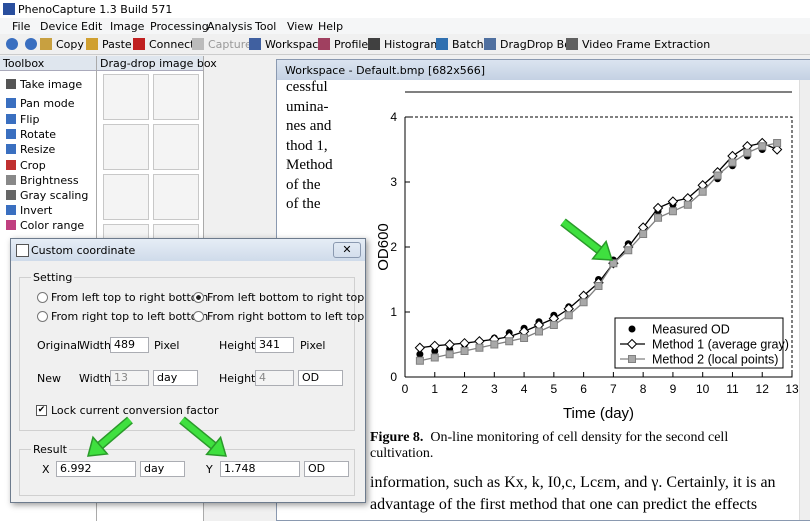  What do you see at coordinates (274, 378) in the screenshot?
I see `height-input: 4` at bounding box center [274, 378].